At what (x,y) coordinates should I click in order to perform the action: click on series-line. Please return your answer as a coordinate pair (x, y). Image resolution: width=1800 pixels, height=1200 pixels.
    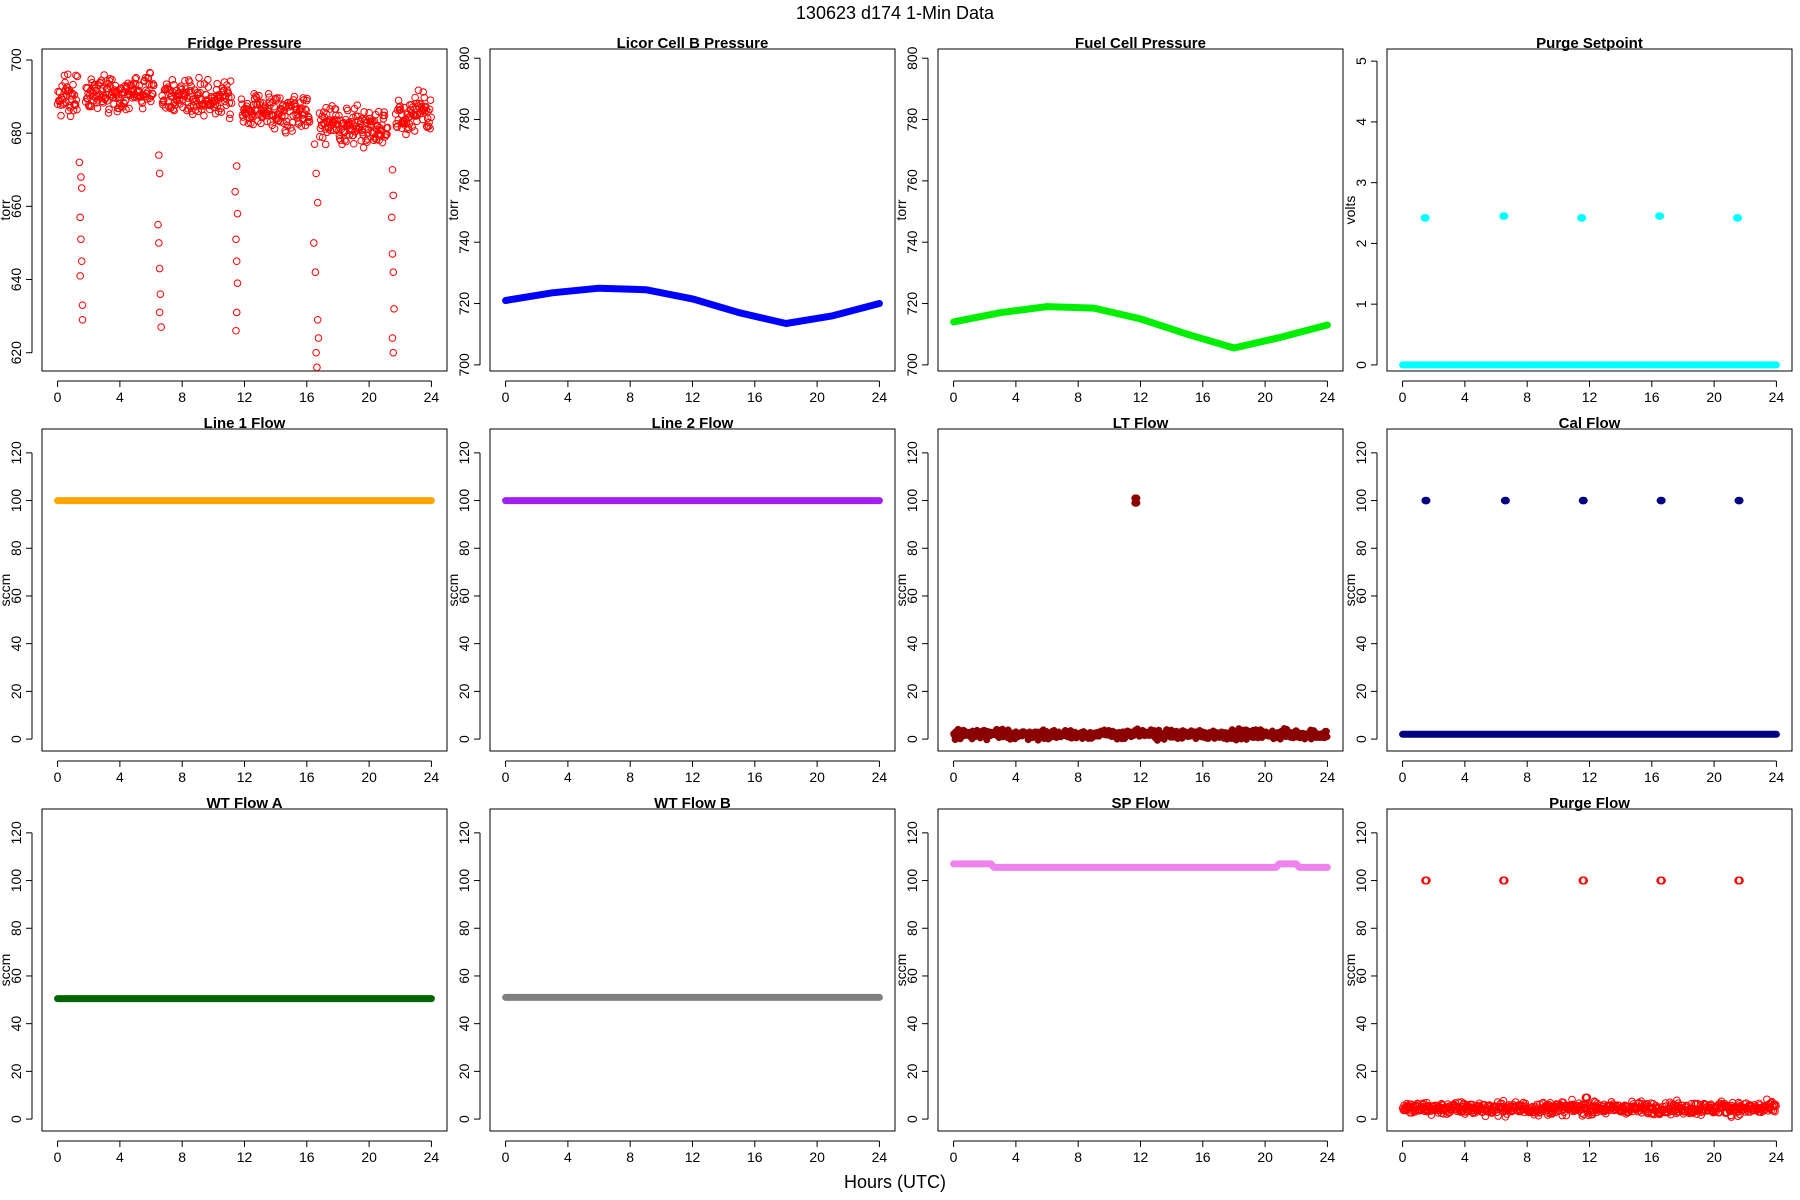
    Looking at the image, I should click on (1140, 327).